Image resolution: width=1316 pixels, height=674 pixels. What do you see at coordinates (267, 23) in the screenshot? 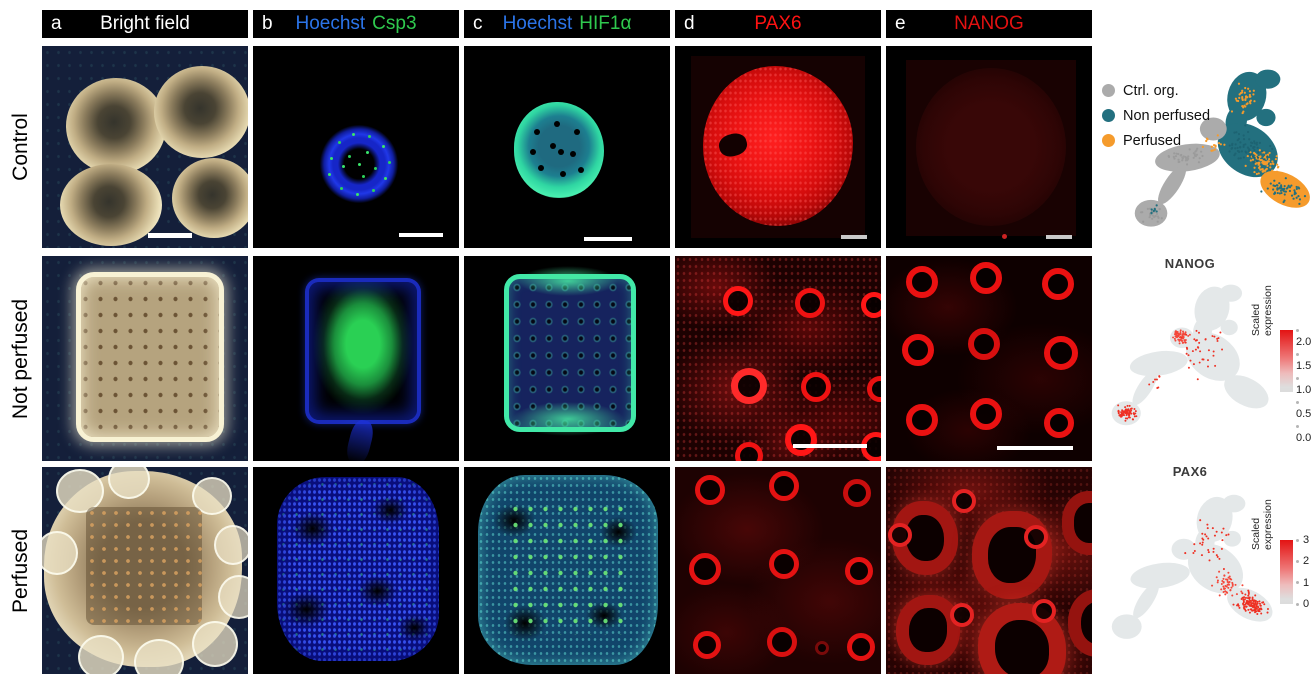
I see `panel-letter-b: b` at bounding box center [267, 23].